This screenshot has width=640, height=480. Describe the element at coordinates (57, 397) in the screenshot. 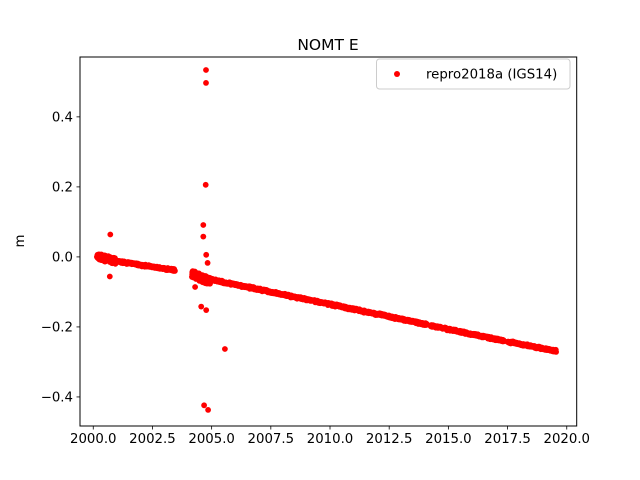

I see `y-tick-label: −0.4` at that location.